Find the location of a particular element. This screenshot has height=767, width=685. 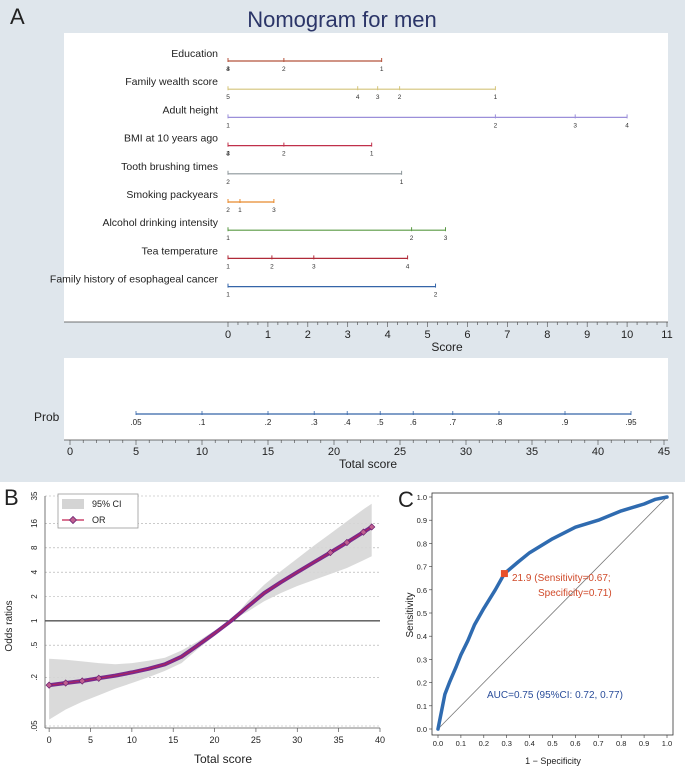

or-y-tick-label: 16 is located at coordinates (34, 522).